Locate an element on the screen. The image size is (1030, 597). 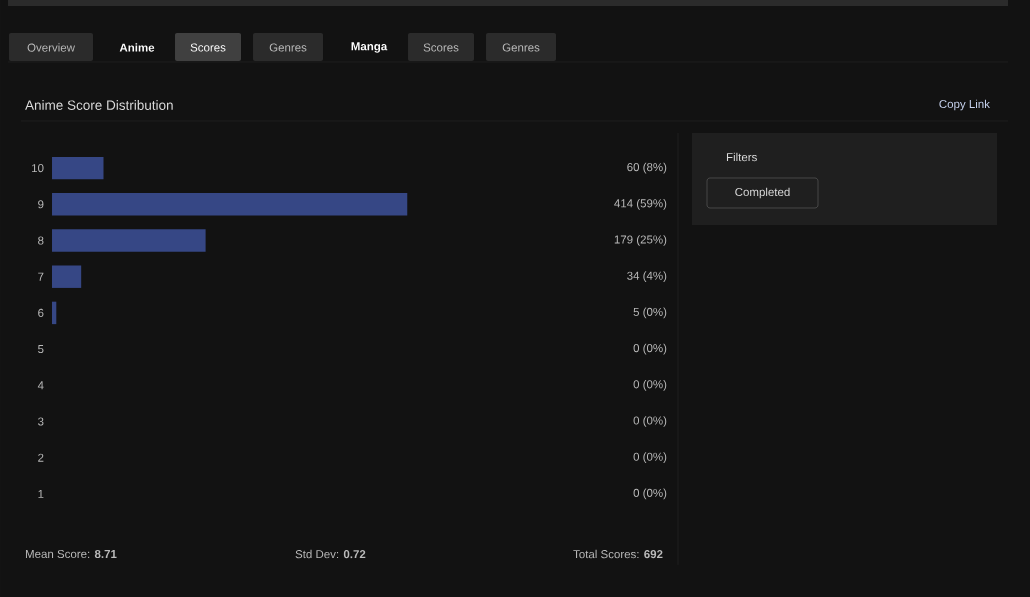
text: Filters is located at coordinates (741, 157).